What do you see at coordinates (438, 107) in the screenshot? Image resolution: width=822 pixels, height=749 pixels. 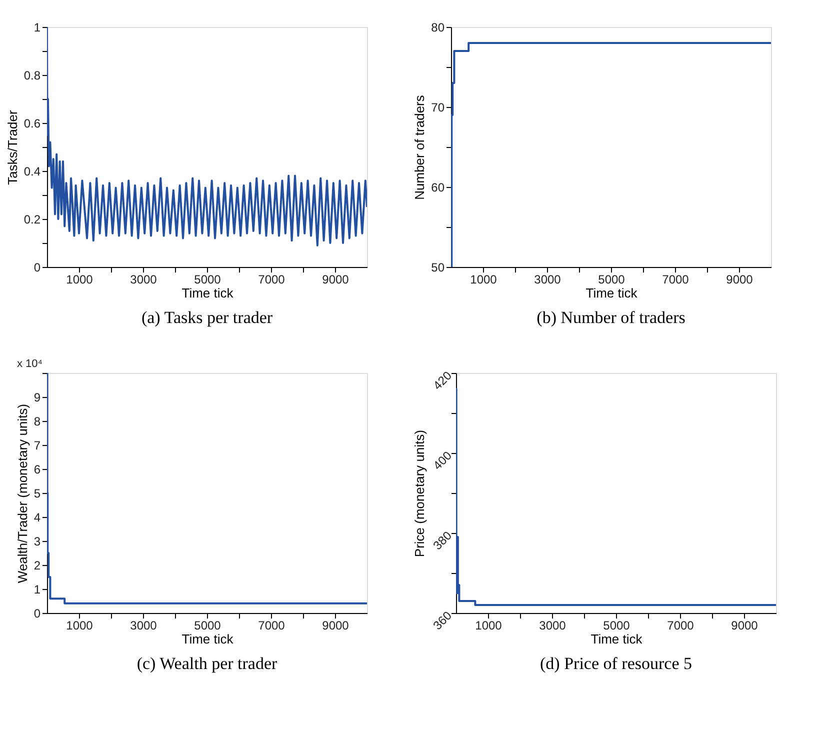 I see `y-tick-label: 70` at bounding box center [438, 107].